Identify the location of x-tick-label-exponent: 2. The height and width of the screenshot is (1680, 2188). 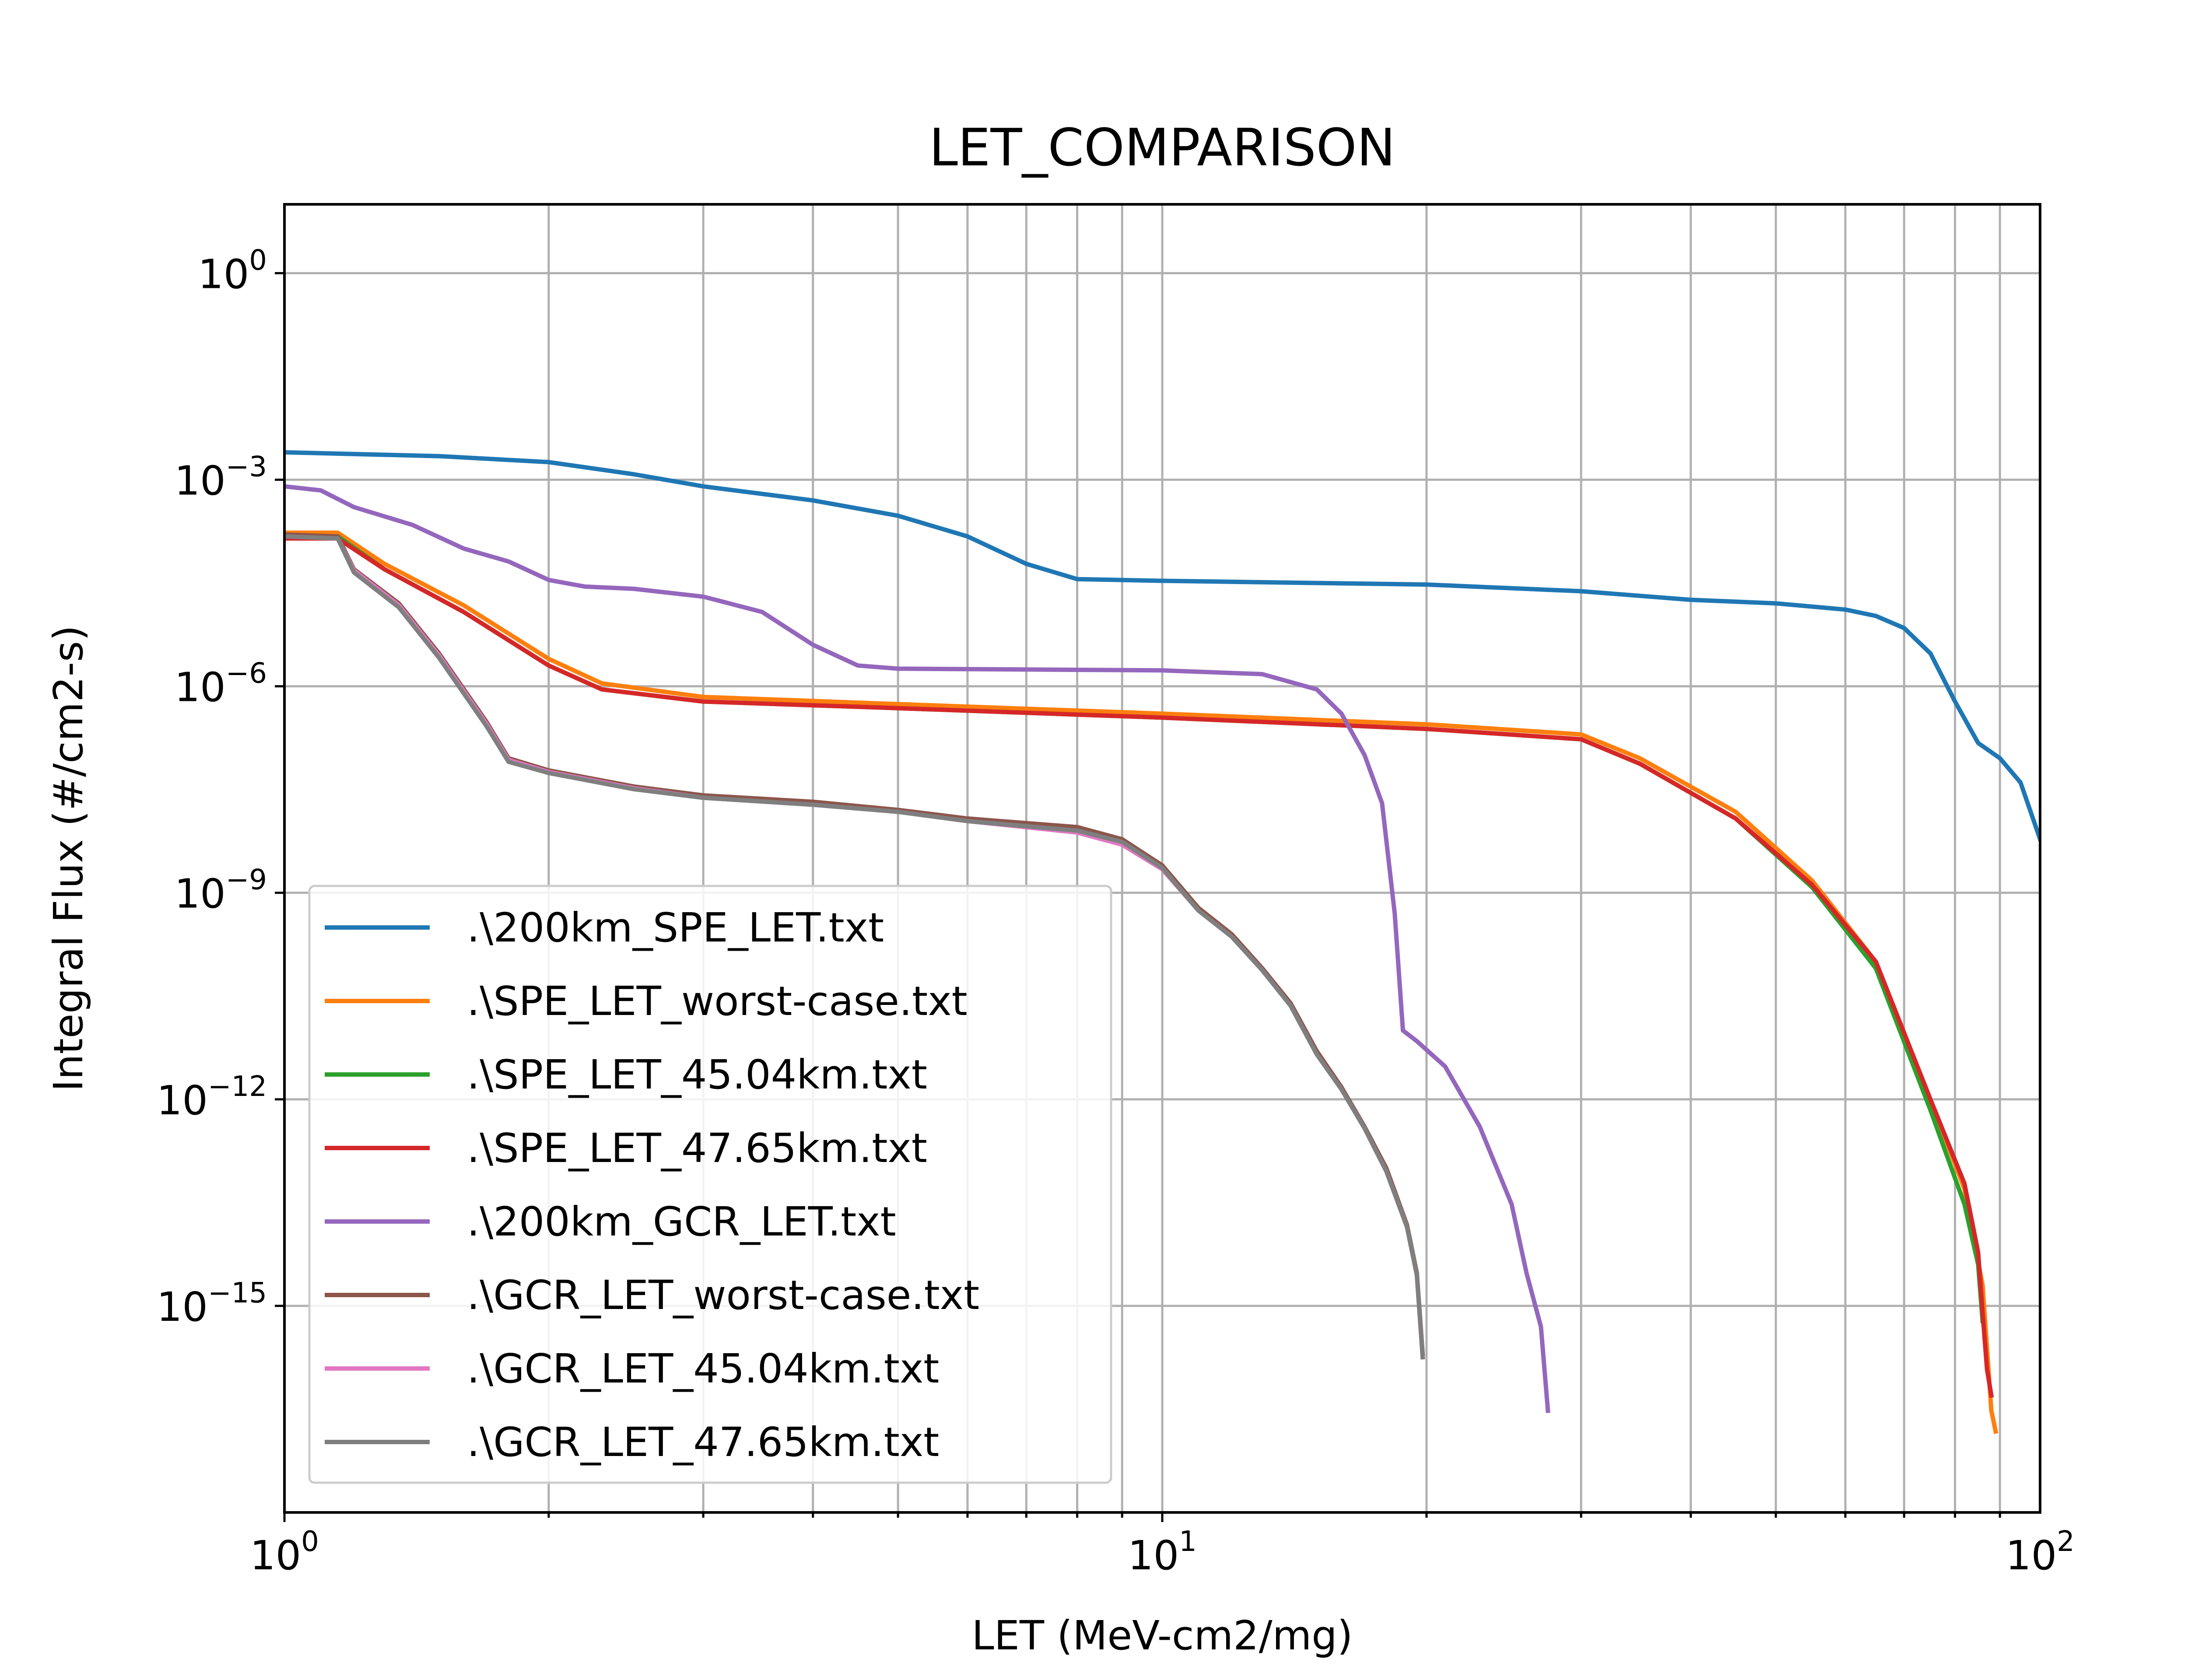
(2066, 1542).